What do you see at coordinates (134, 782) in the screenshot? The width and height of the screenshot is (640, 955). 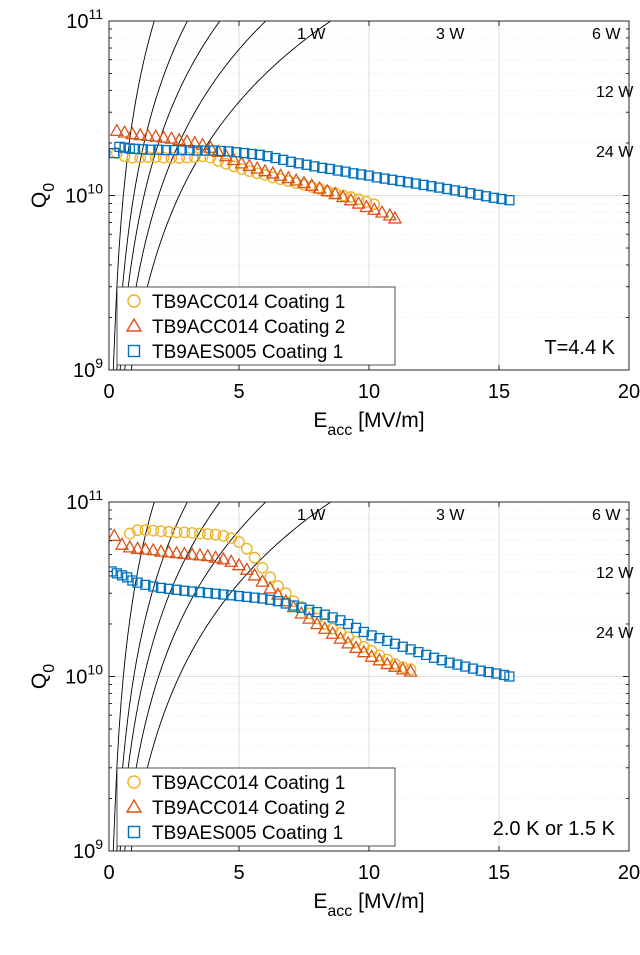 I see `legend-marker-circle` at bounding box center [134, 782].